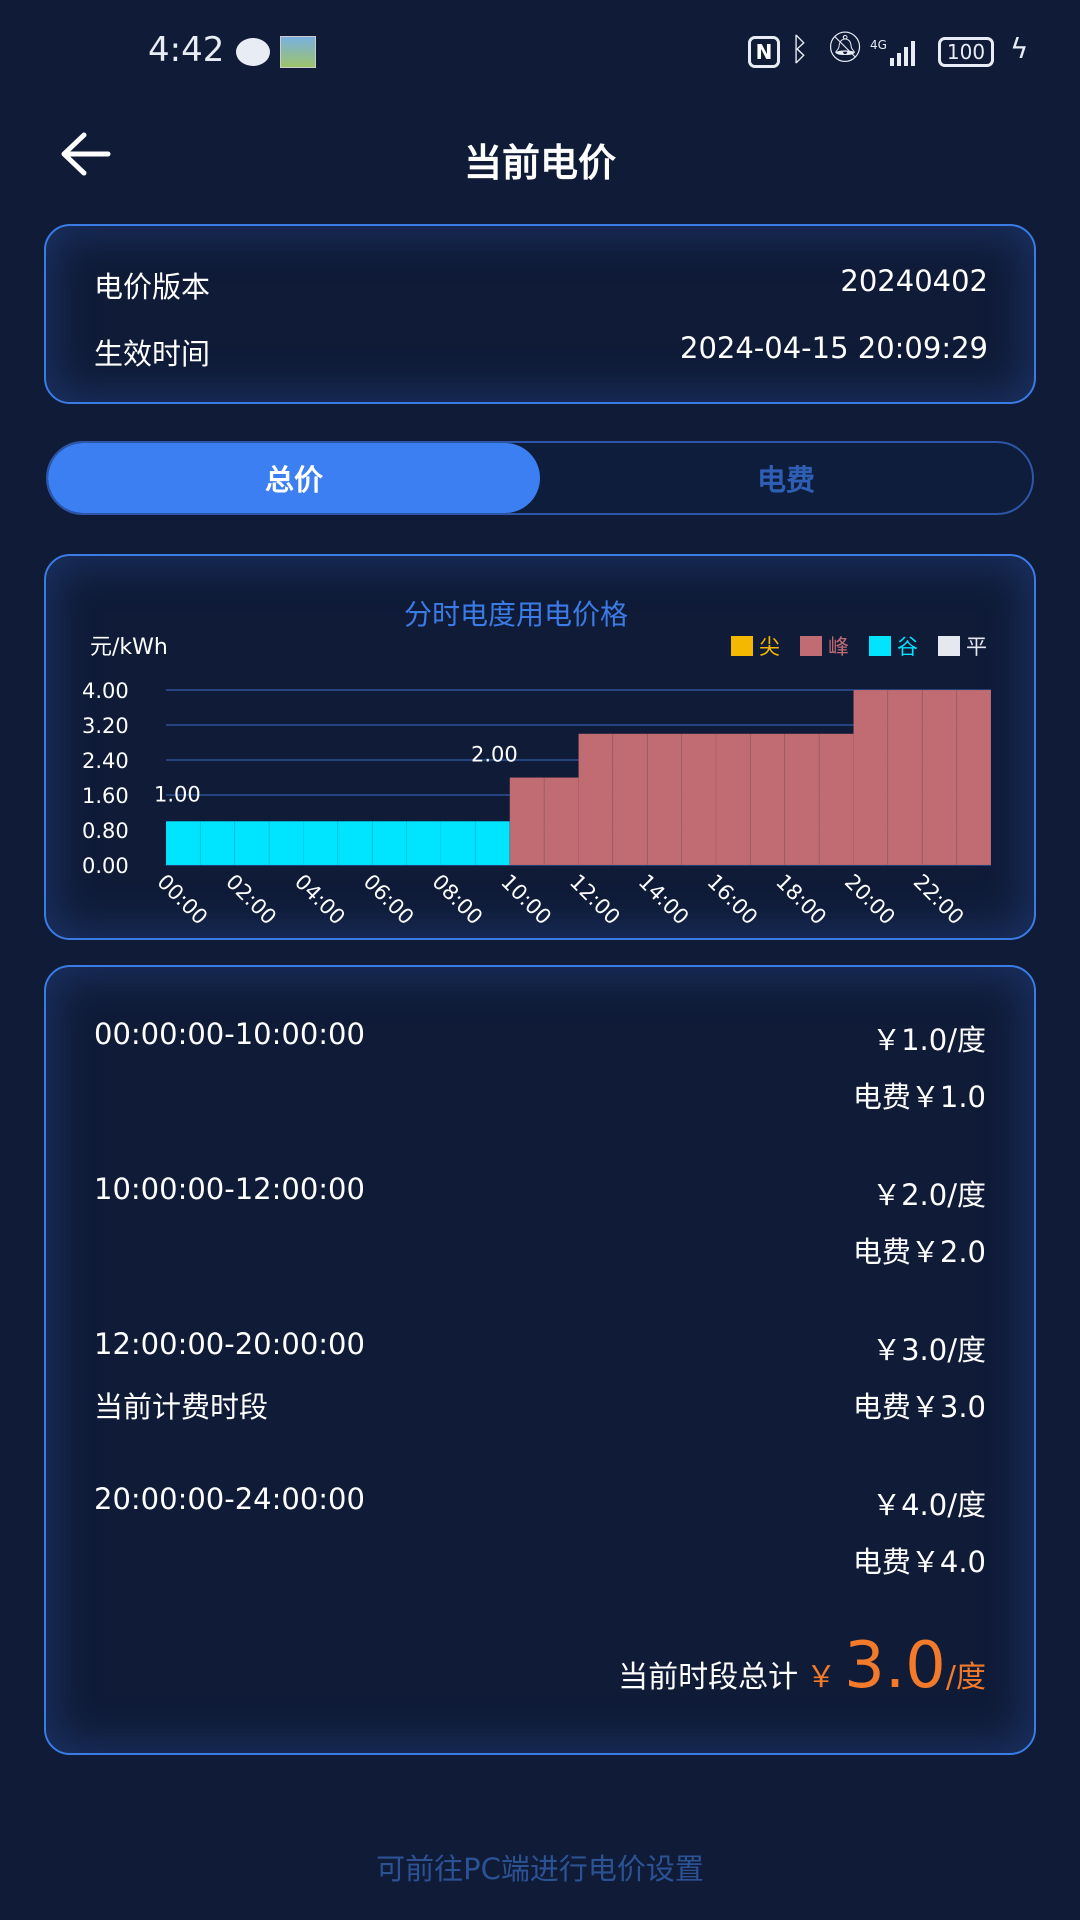 The image size is (1080, 1920). I want to click on period-unit-price: ￥2.0/度, so click(929, 1195).